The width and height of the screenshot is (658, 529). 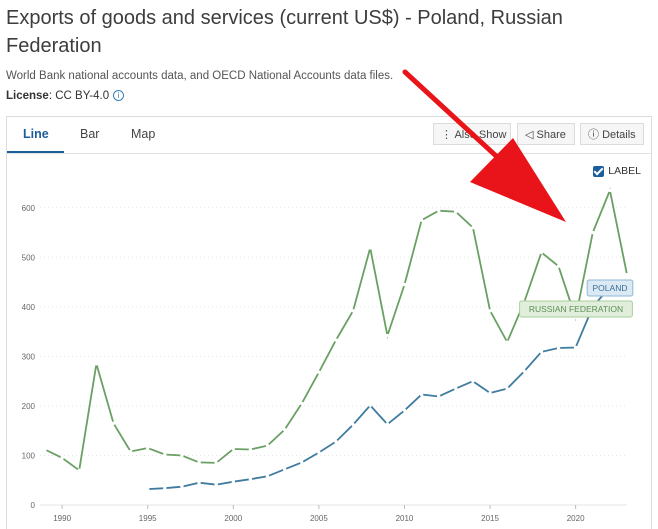 I want to click on y-tick-label: 500, so click(x=29, y=257).